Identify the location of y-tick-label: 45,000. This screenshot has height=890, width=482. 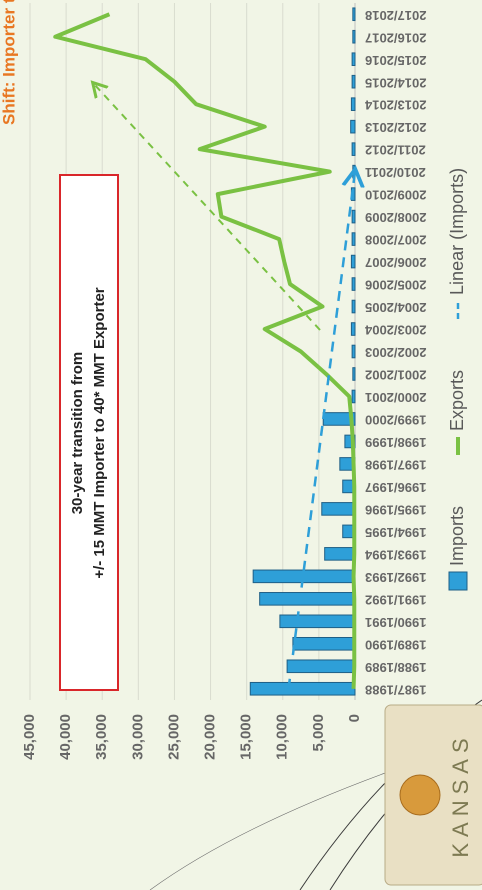
(29, 737).